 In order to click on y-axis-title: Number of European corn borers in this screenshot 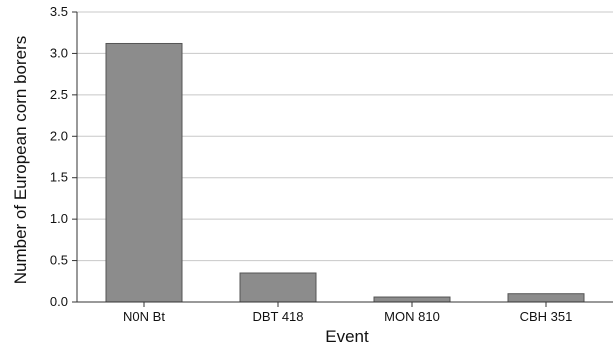, I will do `click(20, 160)`.